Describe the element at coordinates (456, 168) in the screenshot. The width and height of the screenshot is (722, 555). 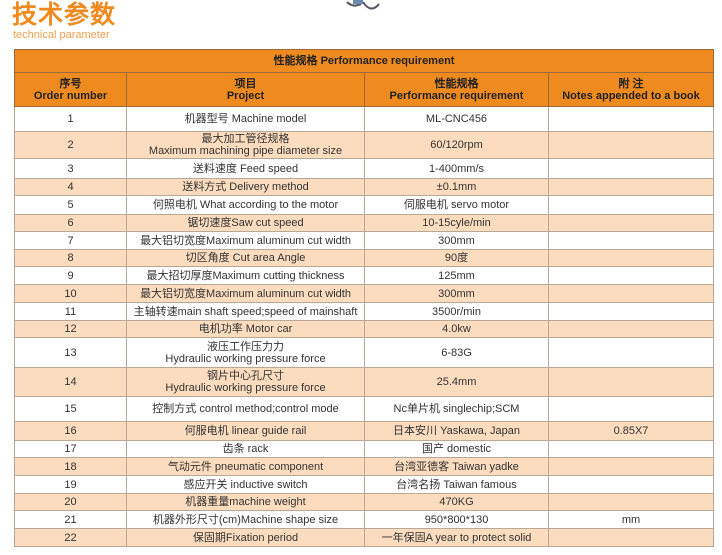
I see `cell-spec: 1-400mm/s` at that location.